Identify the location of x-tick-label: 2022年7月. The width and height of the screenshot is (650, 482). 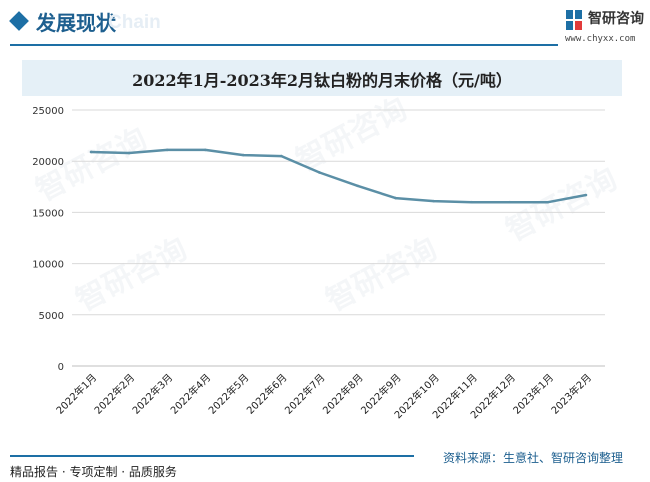
(305, 394).